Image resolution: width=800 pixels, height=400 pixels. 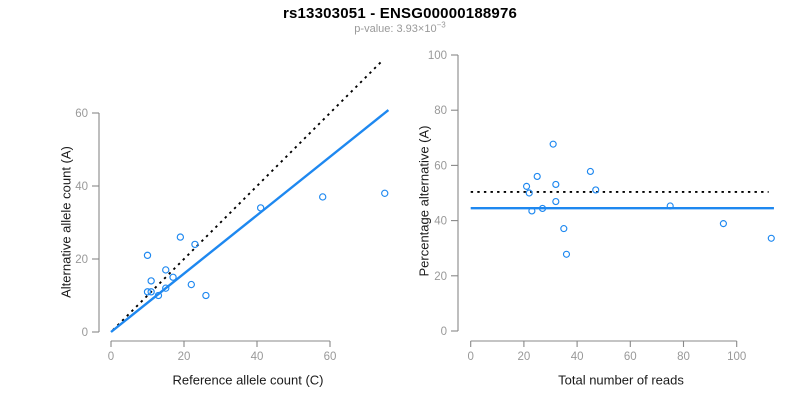 What do you see at coordinates (66, 222) in the screenshot?
I see `left-y-axis-title: Alternative allele count (A)` at bounding box center [66, 222].